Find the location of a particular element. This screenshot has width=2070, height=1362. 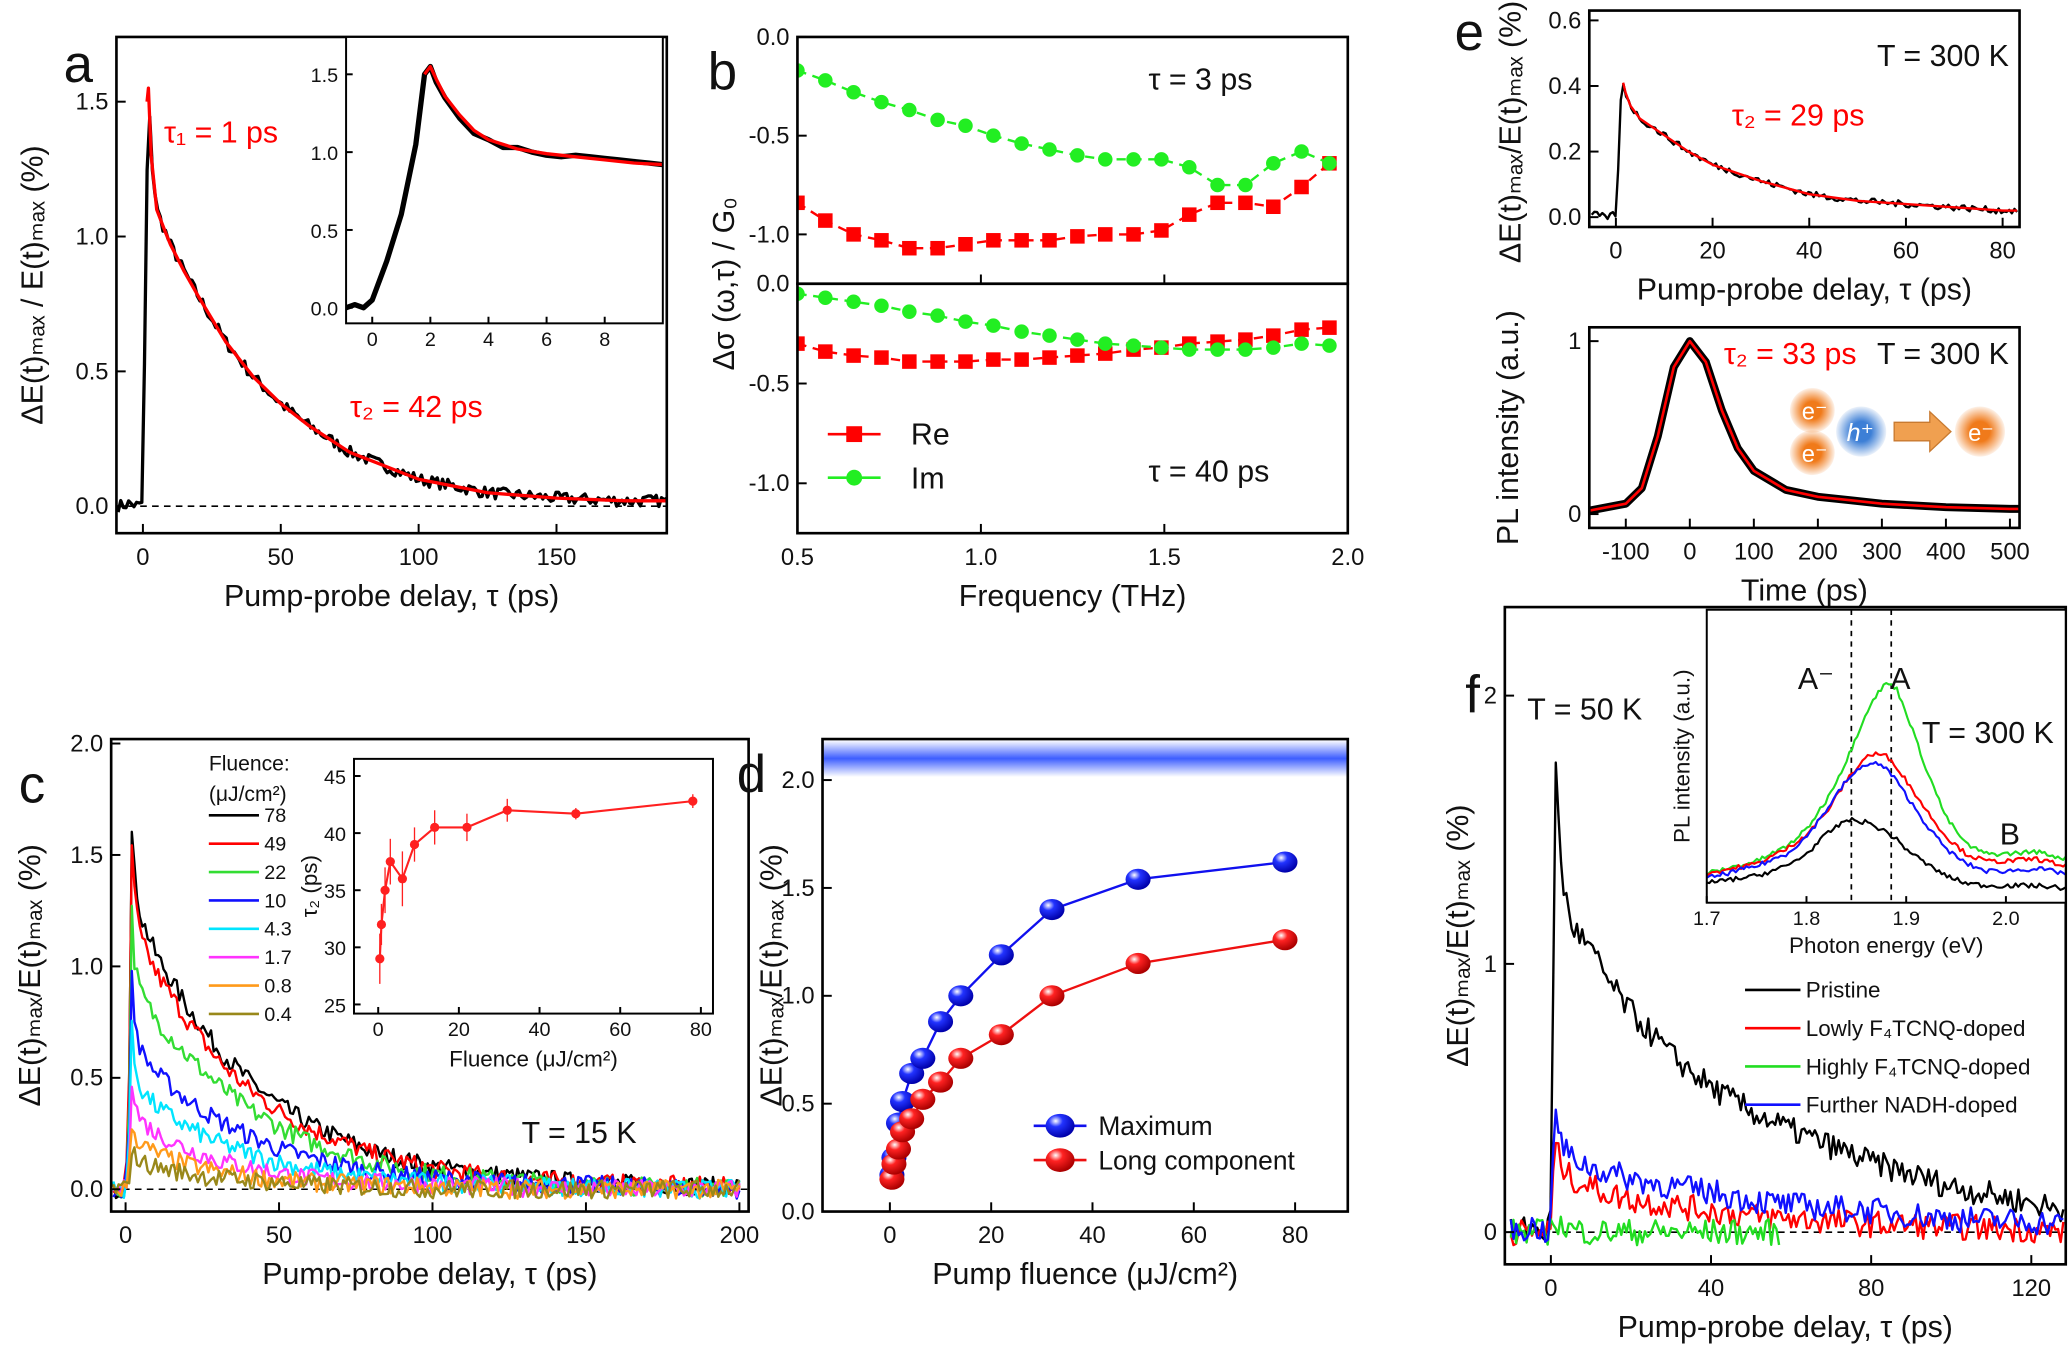

x-tick-label: 60 is located at coordinates (1906, 251).